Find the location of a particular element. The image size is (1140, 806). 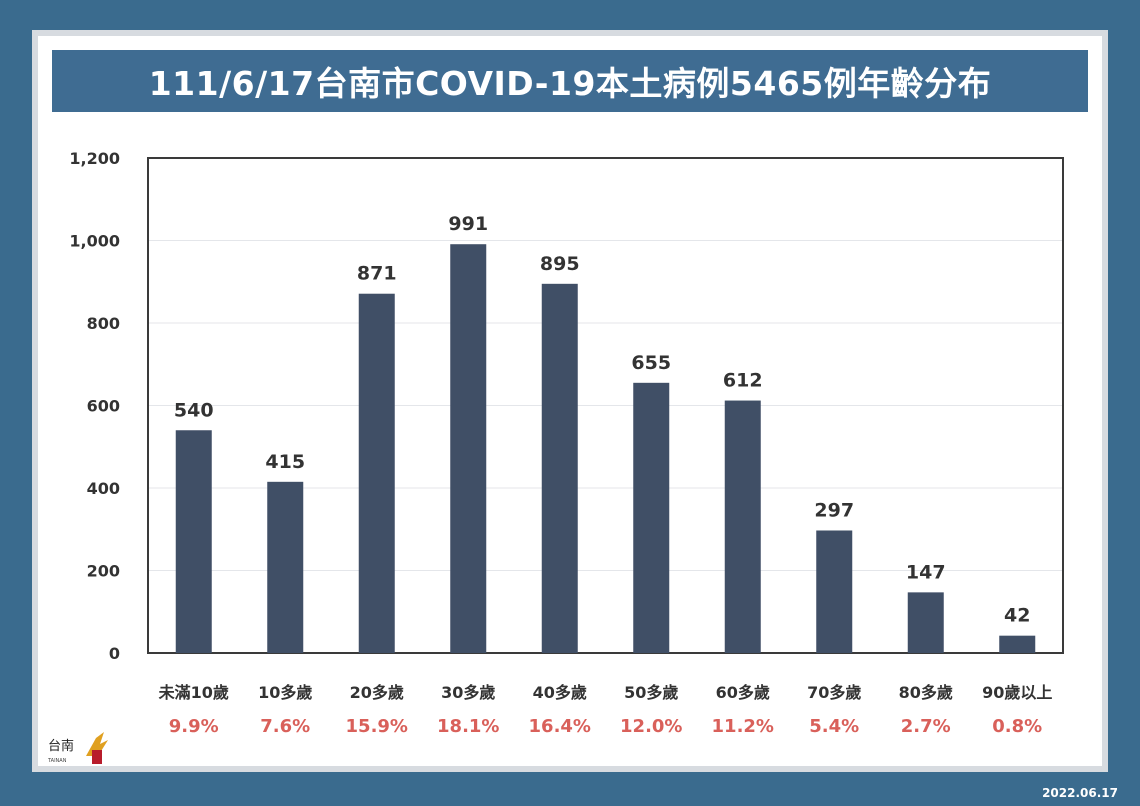

percentage-label: 9.9% is located at coordinates (194, 726).